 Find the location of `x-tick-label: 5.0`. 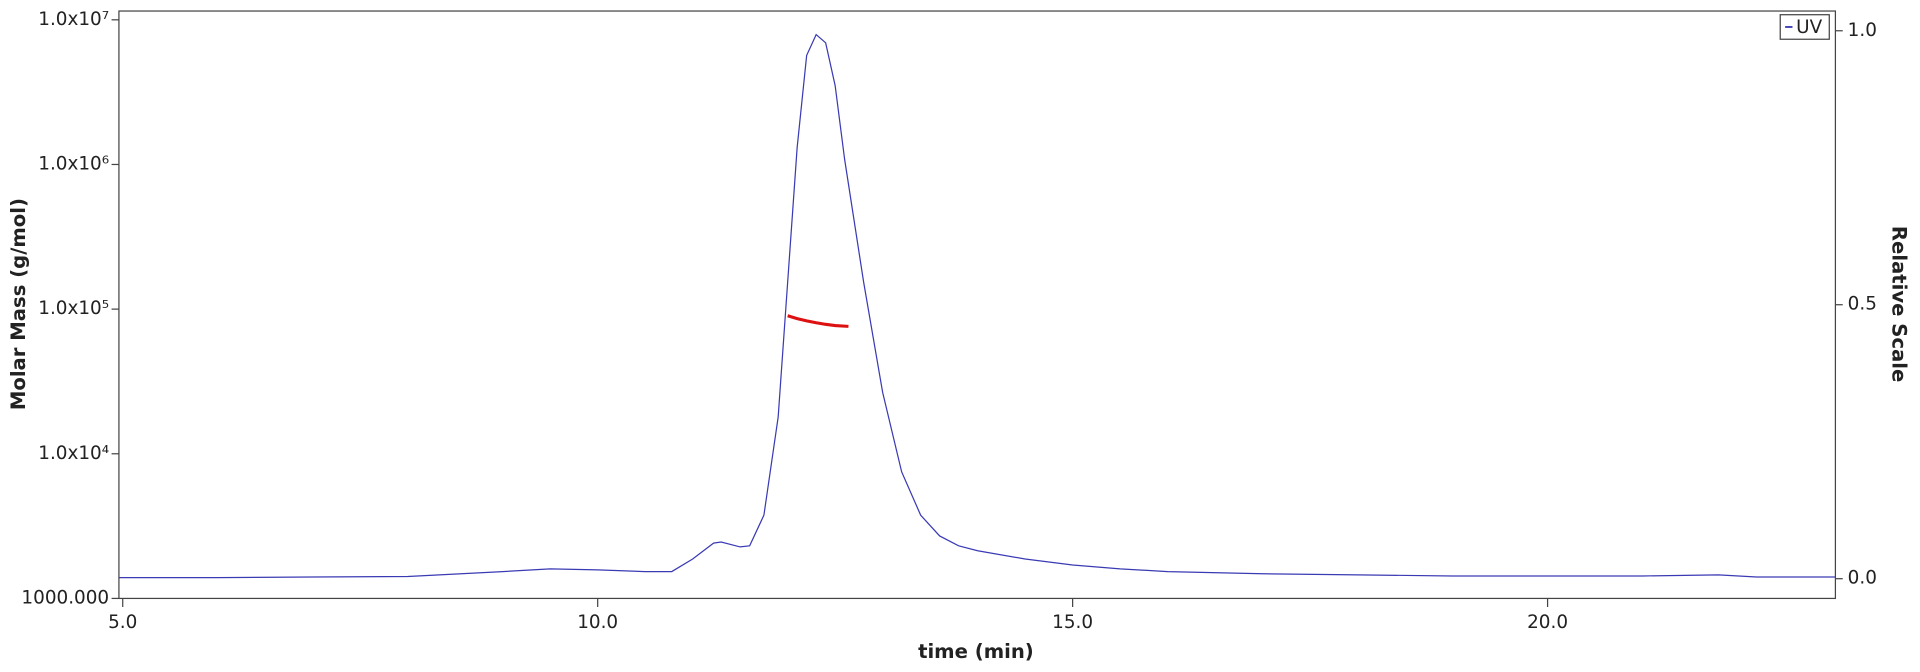

x-tick-label: 5.0 is located at coordinates (122, 622).